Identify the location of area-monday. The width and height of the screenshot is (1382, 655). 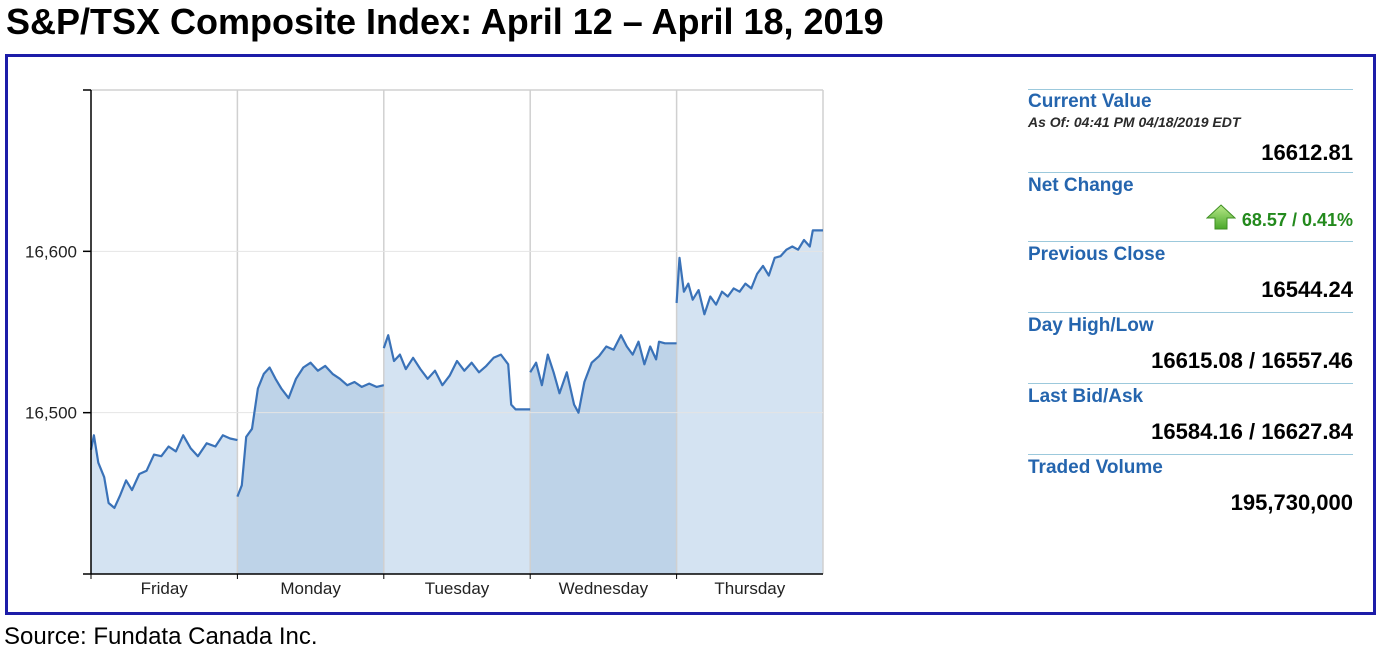
(310, 468).